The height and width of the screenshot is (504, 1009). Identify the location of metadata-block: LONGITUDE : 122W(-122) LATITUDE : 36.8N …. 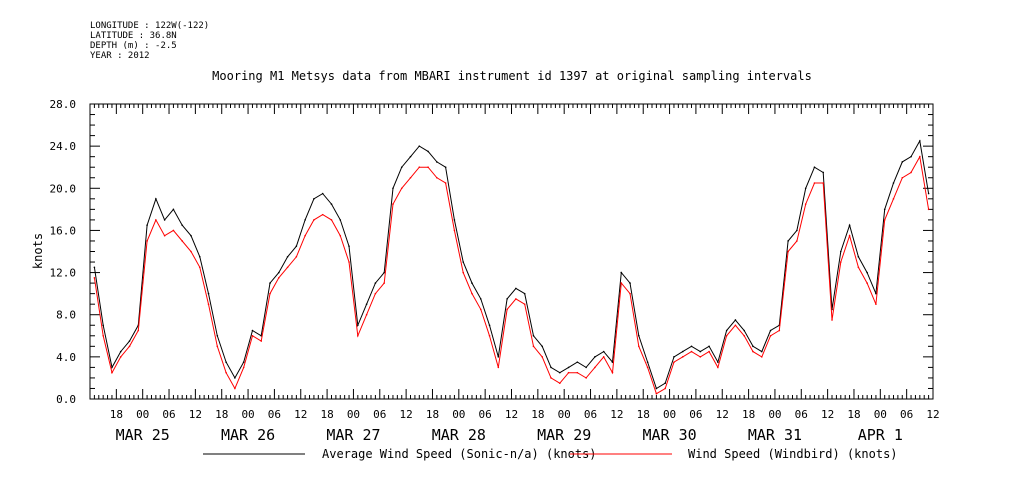
(149, 41).